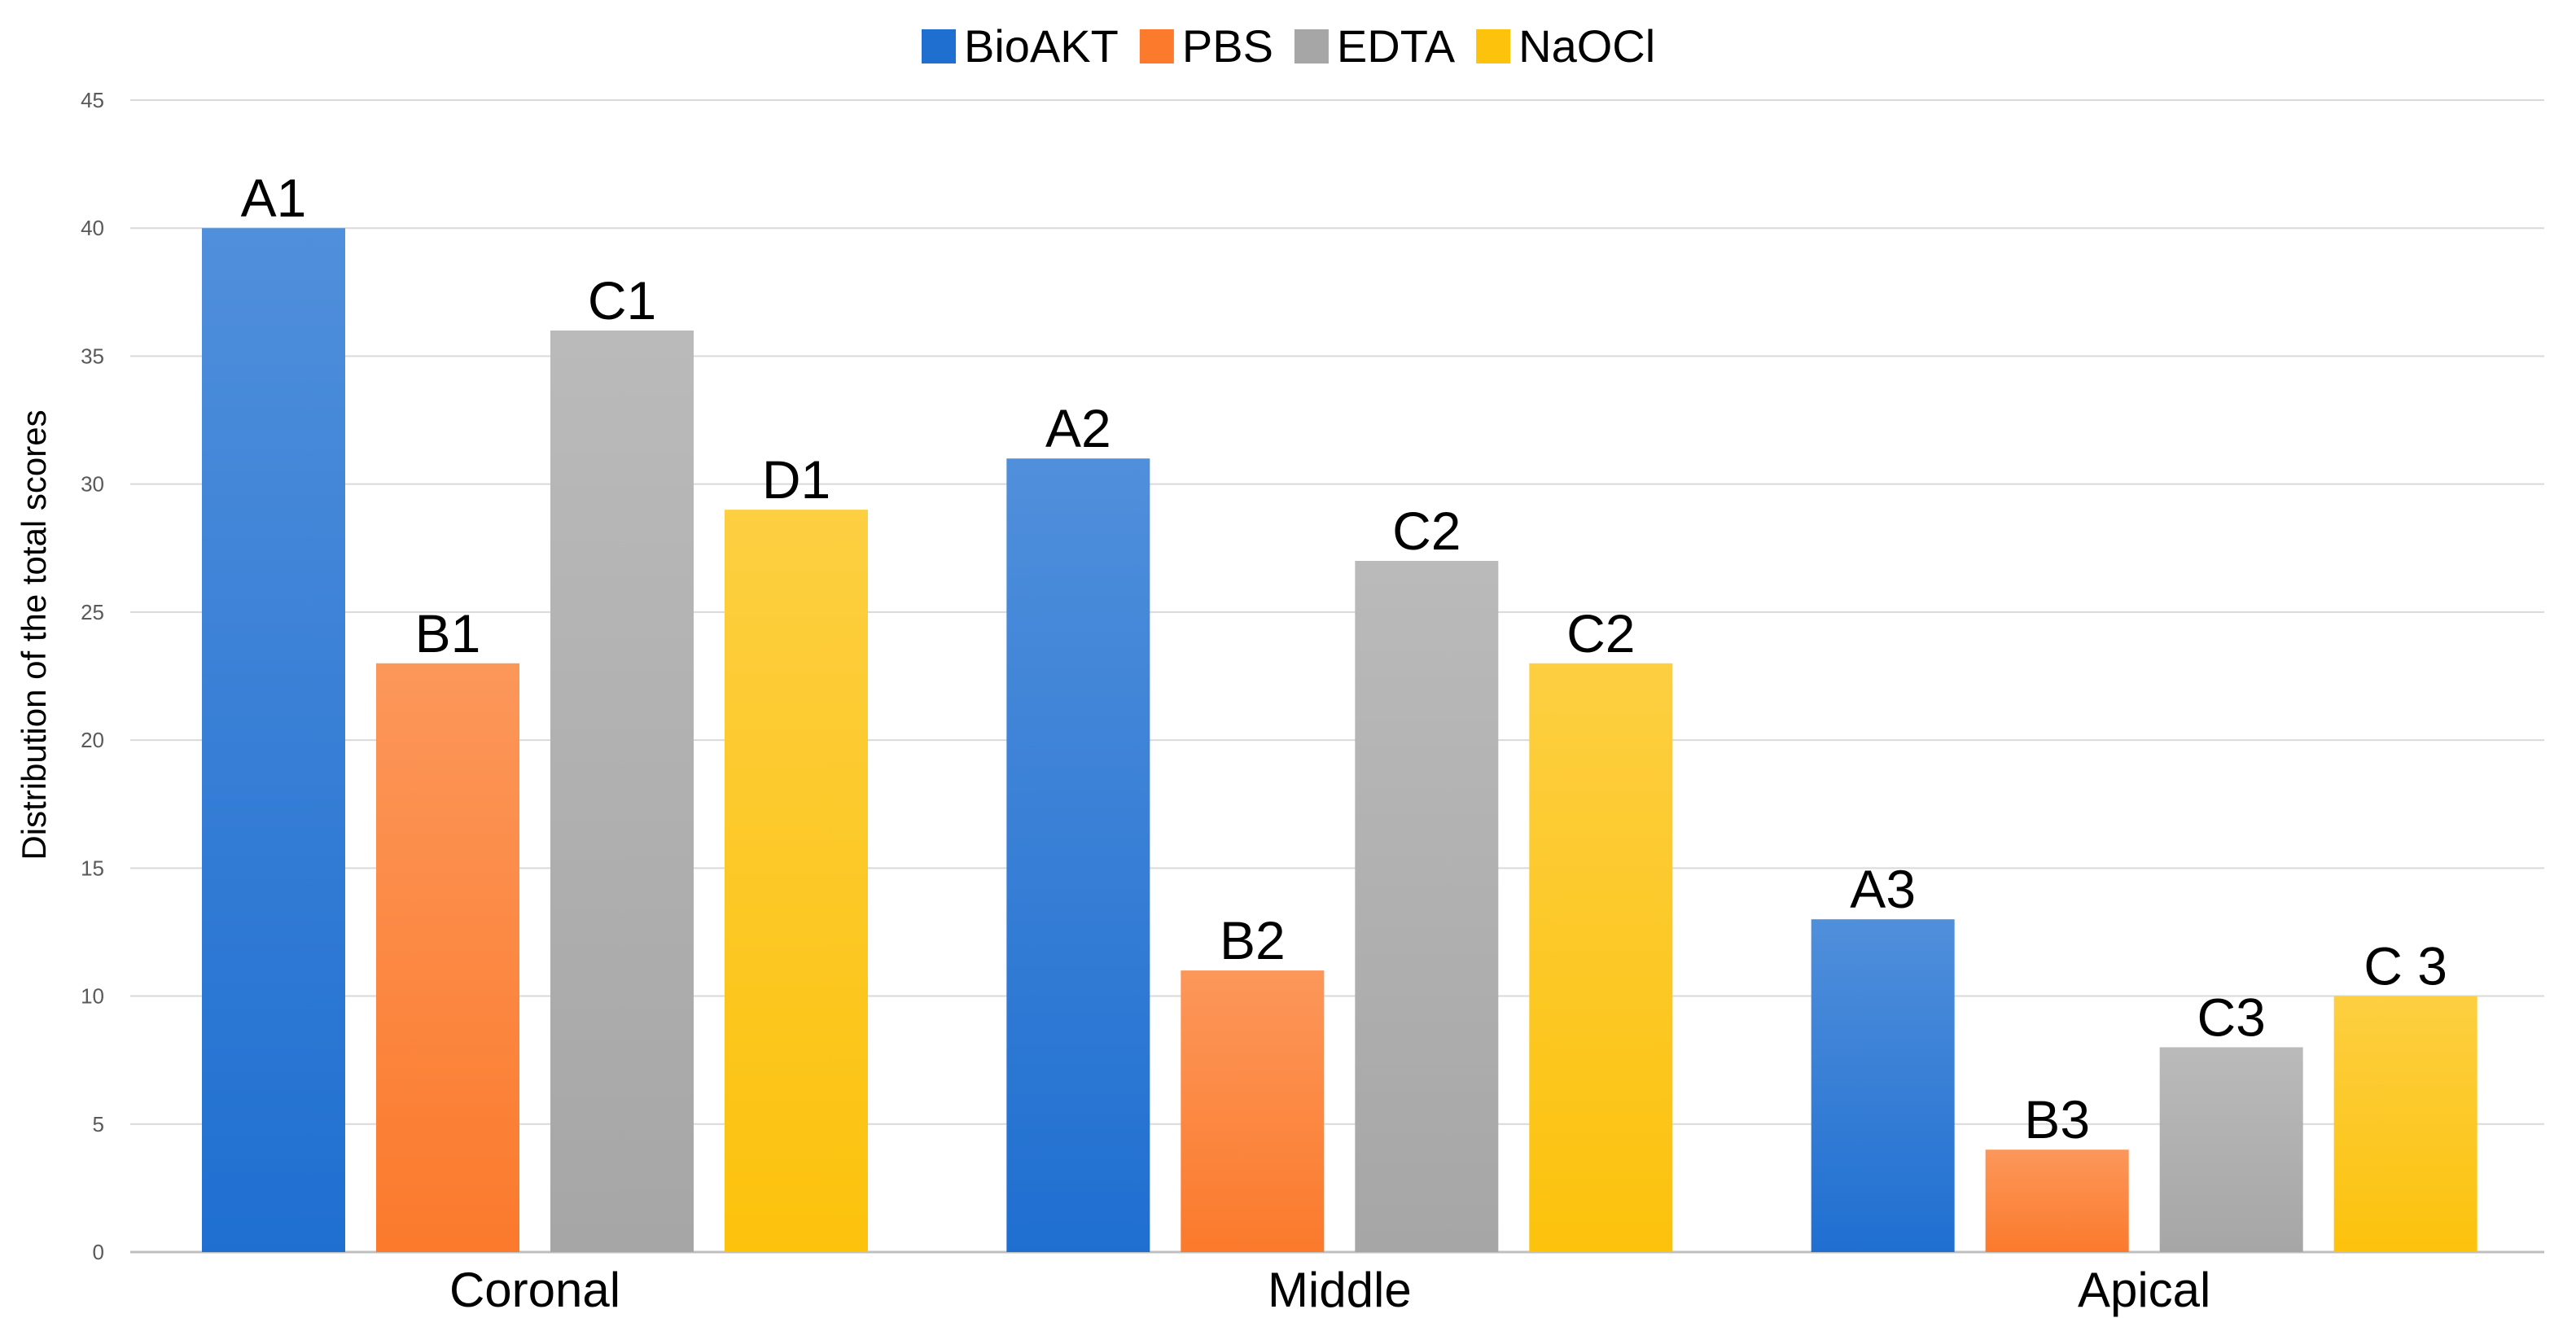 Image resolution: width=2576 pixels, height=1318 pixels. I want to click on data-label: A3, so click(1883, 889).